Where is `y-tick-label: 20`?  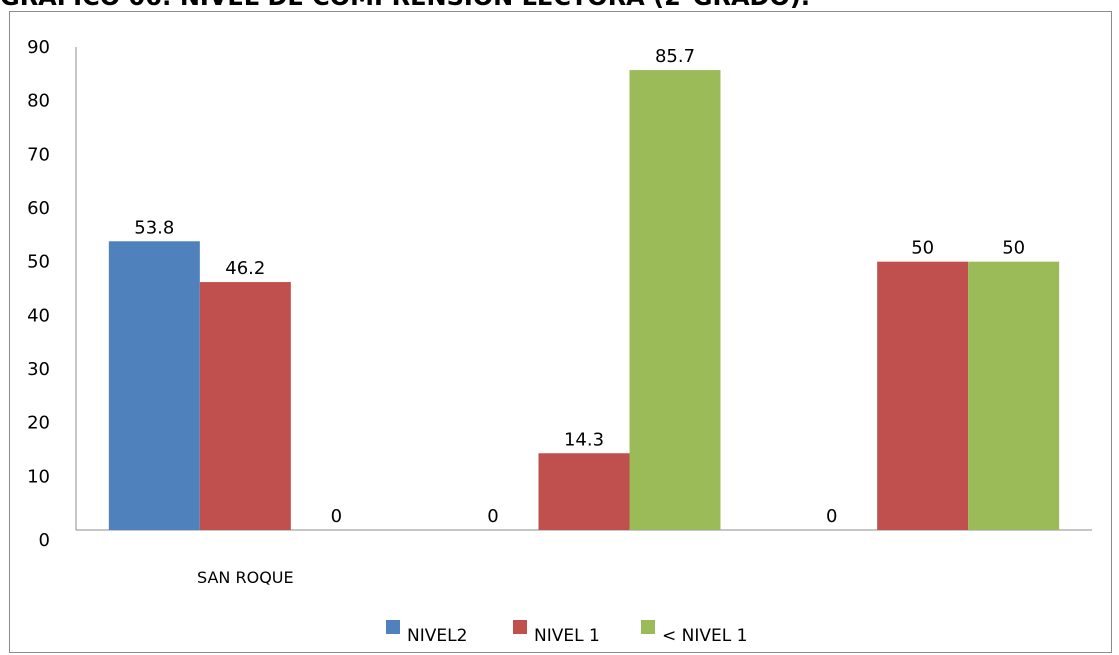
y-tick-label: 20 is located at coordinates (38, 423).